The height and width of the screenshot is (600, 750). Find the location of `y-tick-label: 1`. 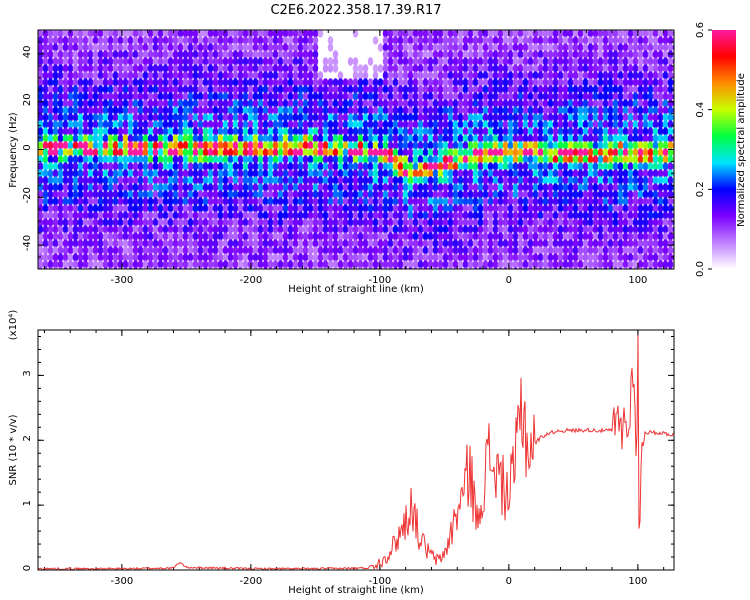

y-tick-label: 1 is located at coordinates (27, 503).